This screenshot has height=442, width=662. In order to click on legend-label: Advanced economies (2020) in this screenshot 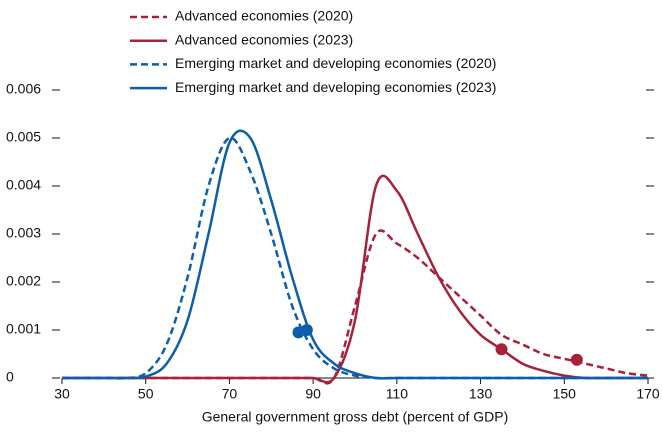, I will do `click(264, 16)`.